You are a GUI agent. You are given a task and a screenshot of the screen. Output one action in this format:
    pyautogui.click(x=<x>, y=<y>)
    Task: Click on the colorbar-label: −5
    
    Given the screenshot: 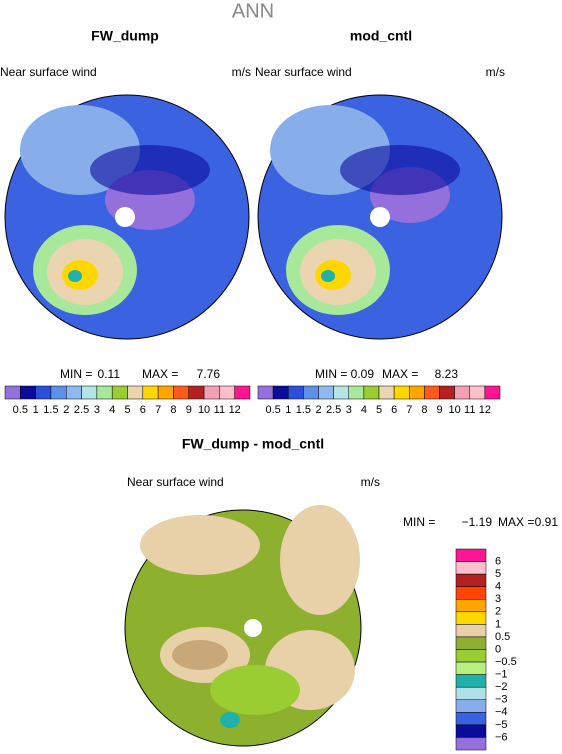 What is the action you would take?
    pyautogui.click(x=501, y=725)
    